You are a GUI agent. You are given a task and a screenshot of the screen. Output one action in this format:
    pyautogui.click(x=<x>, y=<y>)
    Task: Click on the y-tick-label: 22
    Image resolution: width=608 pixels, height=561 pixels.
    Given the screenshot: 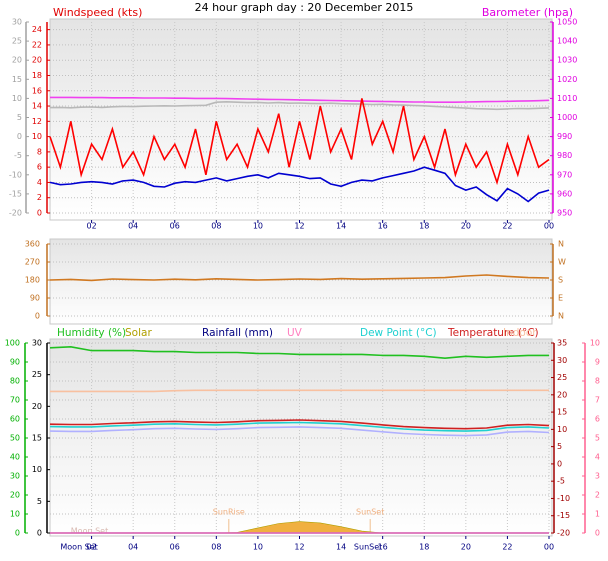 What is the action you would take?
    pyautogui.click(x=37, y=44)
    